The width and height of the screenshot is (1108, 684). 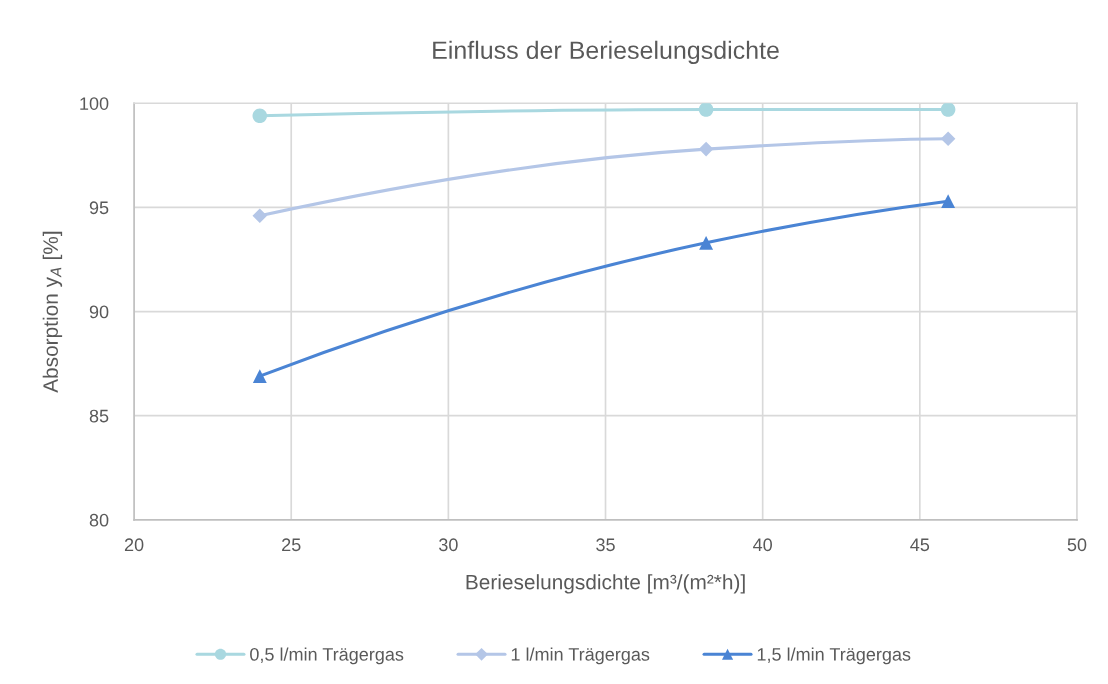 I want to click on y-tick-label: 100, so click(x=94, y=103).